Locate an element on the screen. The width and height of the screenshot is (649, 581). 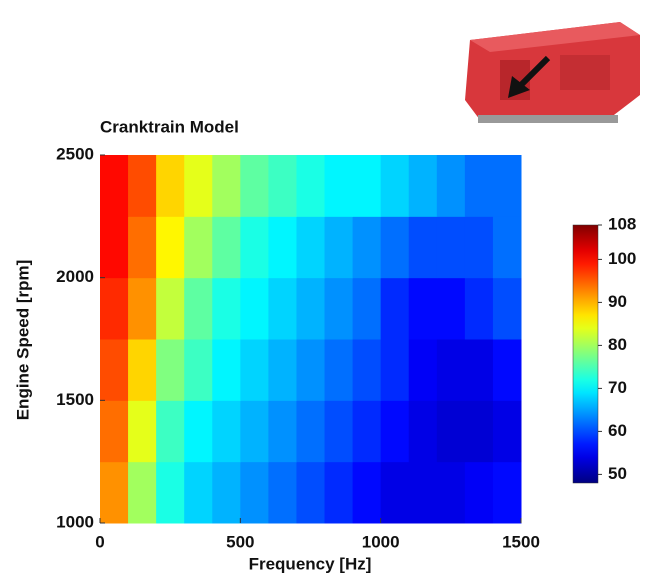
colorbar-tick-label: 60 is located at coordinates (617, 430).